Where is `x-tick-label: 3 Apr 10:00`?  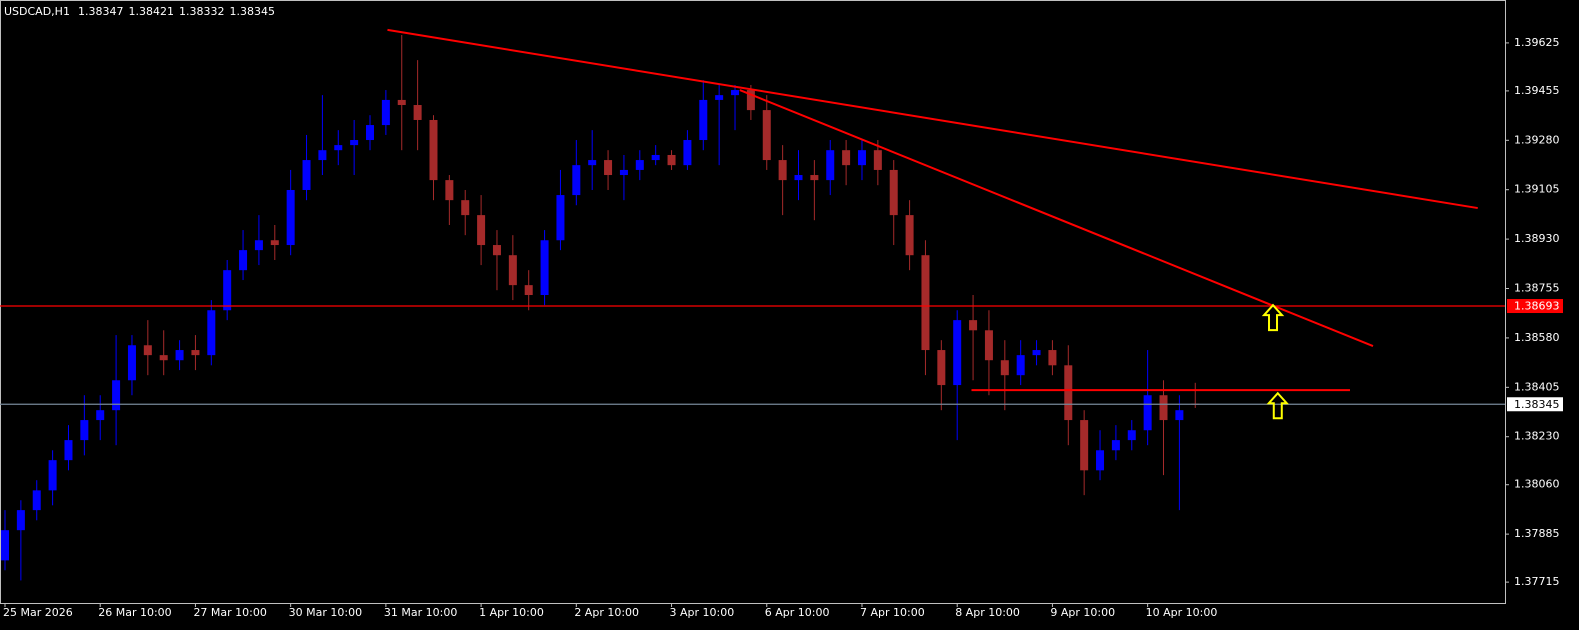
x-tick-label: 3 Apr 10:00 is located at coordinates (702, 612).